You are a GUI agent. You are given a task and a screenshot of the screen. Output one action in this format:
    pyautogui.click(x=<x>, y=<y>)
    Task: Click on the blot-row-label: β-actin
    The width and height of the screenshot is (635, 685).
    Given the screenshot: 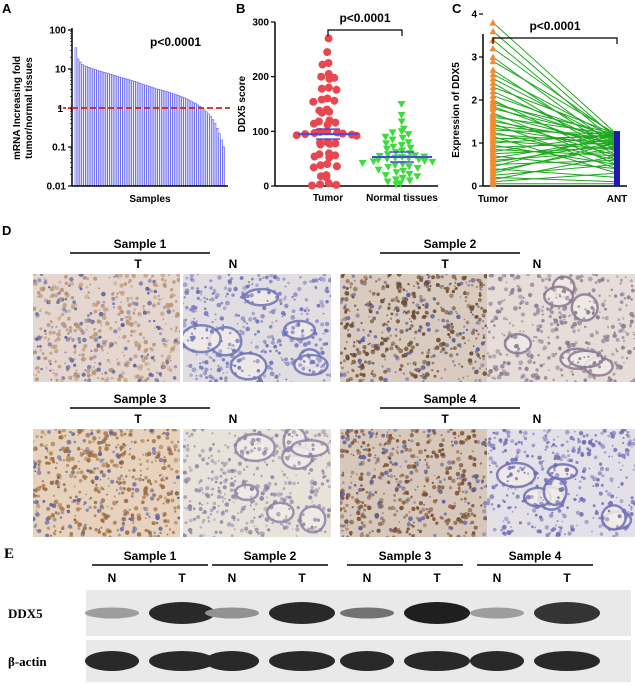 What is the action you would take?
    pyautogui.click(x=27, y=661)
    